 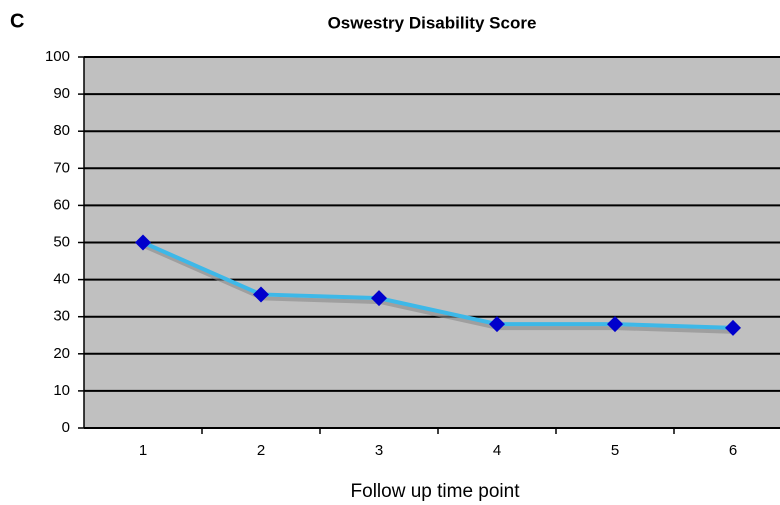 I want to click on chart-title: Oswestry Disability Score, so click(x=432, y=22).